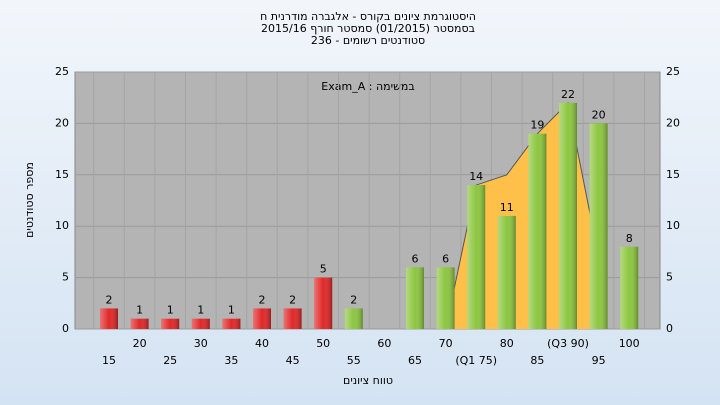  I want to click on y-tick-label: 25, so click(62, 71).